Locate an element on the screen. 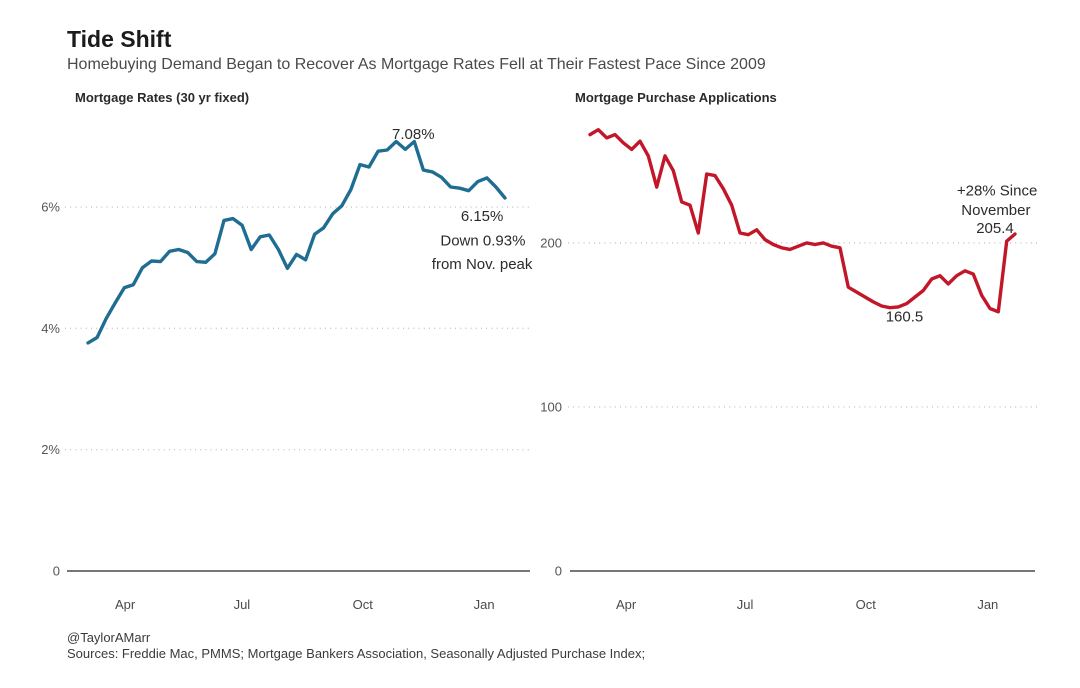 Image resolution: width=1080 pixels, height=688 pixels. annotation: 7.08% is located at coordinates (413, 134).